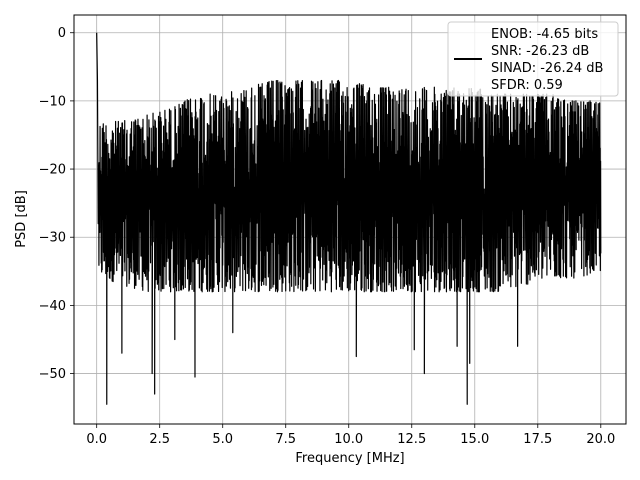  What do you see at coordinates (52, 170) in the screenshot?
I see `y-tick-label: −20` at bounding box center [52, 170].